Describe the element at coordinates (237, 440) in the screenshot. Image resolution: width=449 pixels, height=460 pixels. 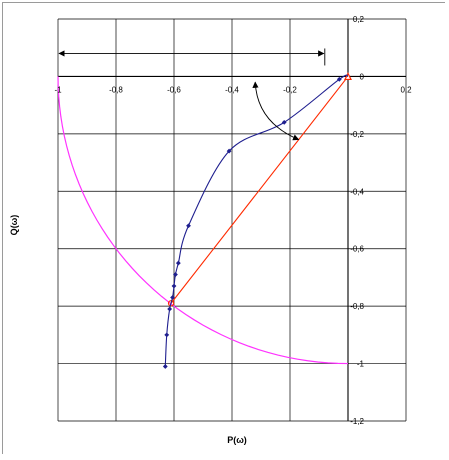
I see `x-axis-label: P(ω)` at that location.